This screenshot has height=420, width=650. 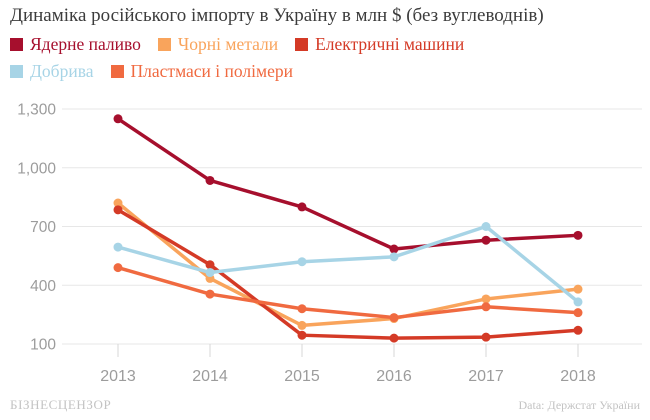 What do you see at coordinates (36, 168) in the screenshot?
I see `y-axis-tick-label: 1,000` at bounding box center [36, 168].